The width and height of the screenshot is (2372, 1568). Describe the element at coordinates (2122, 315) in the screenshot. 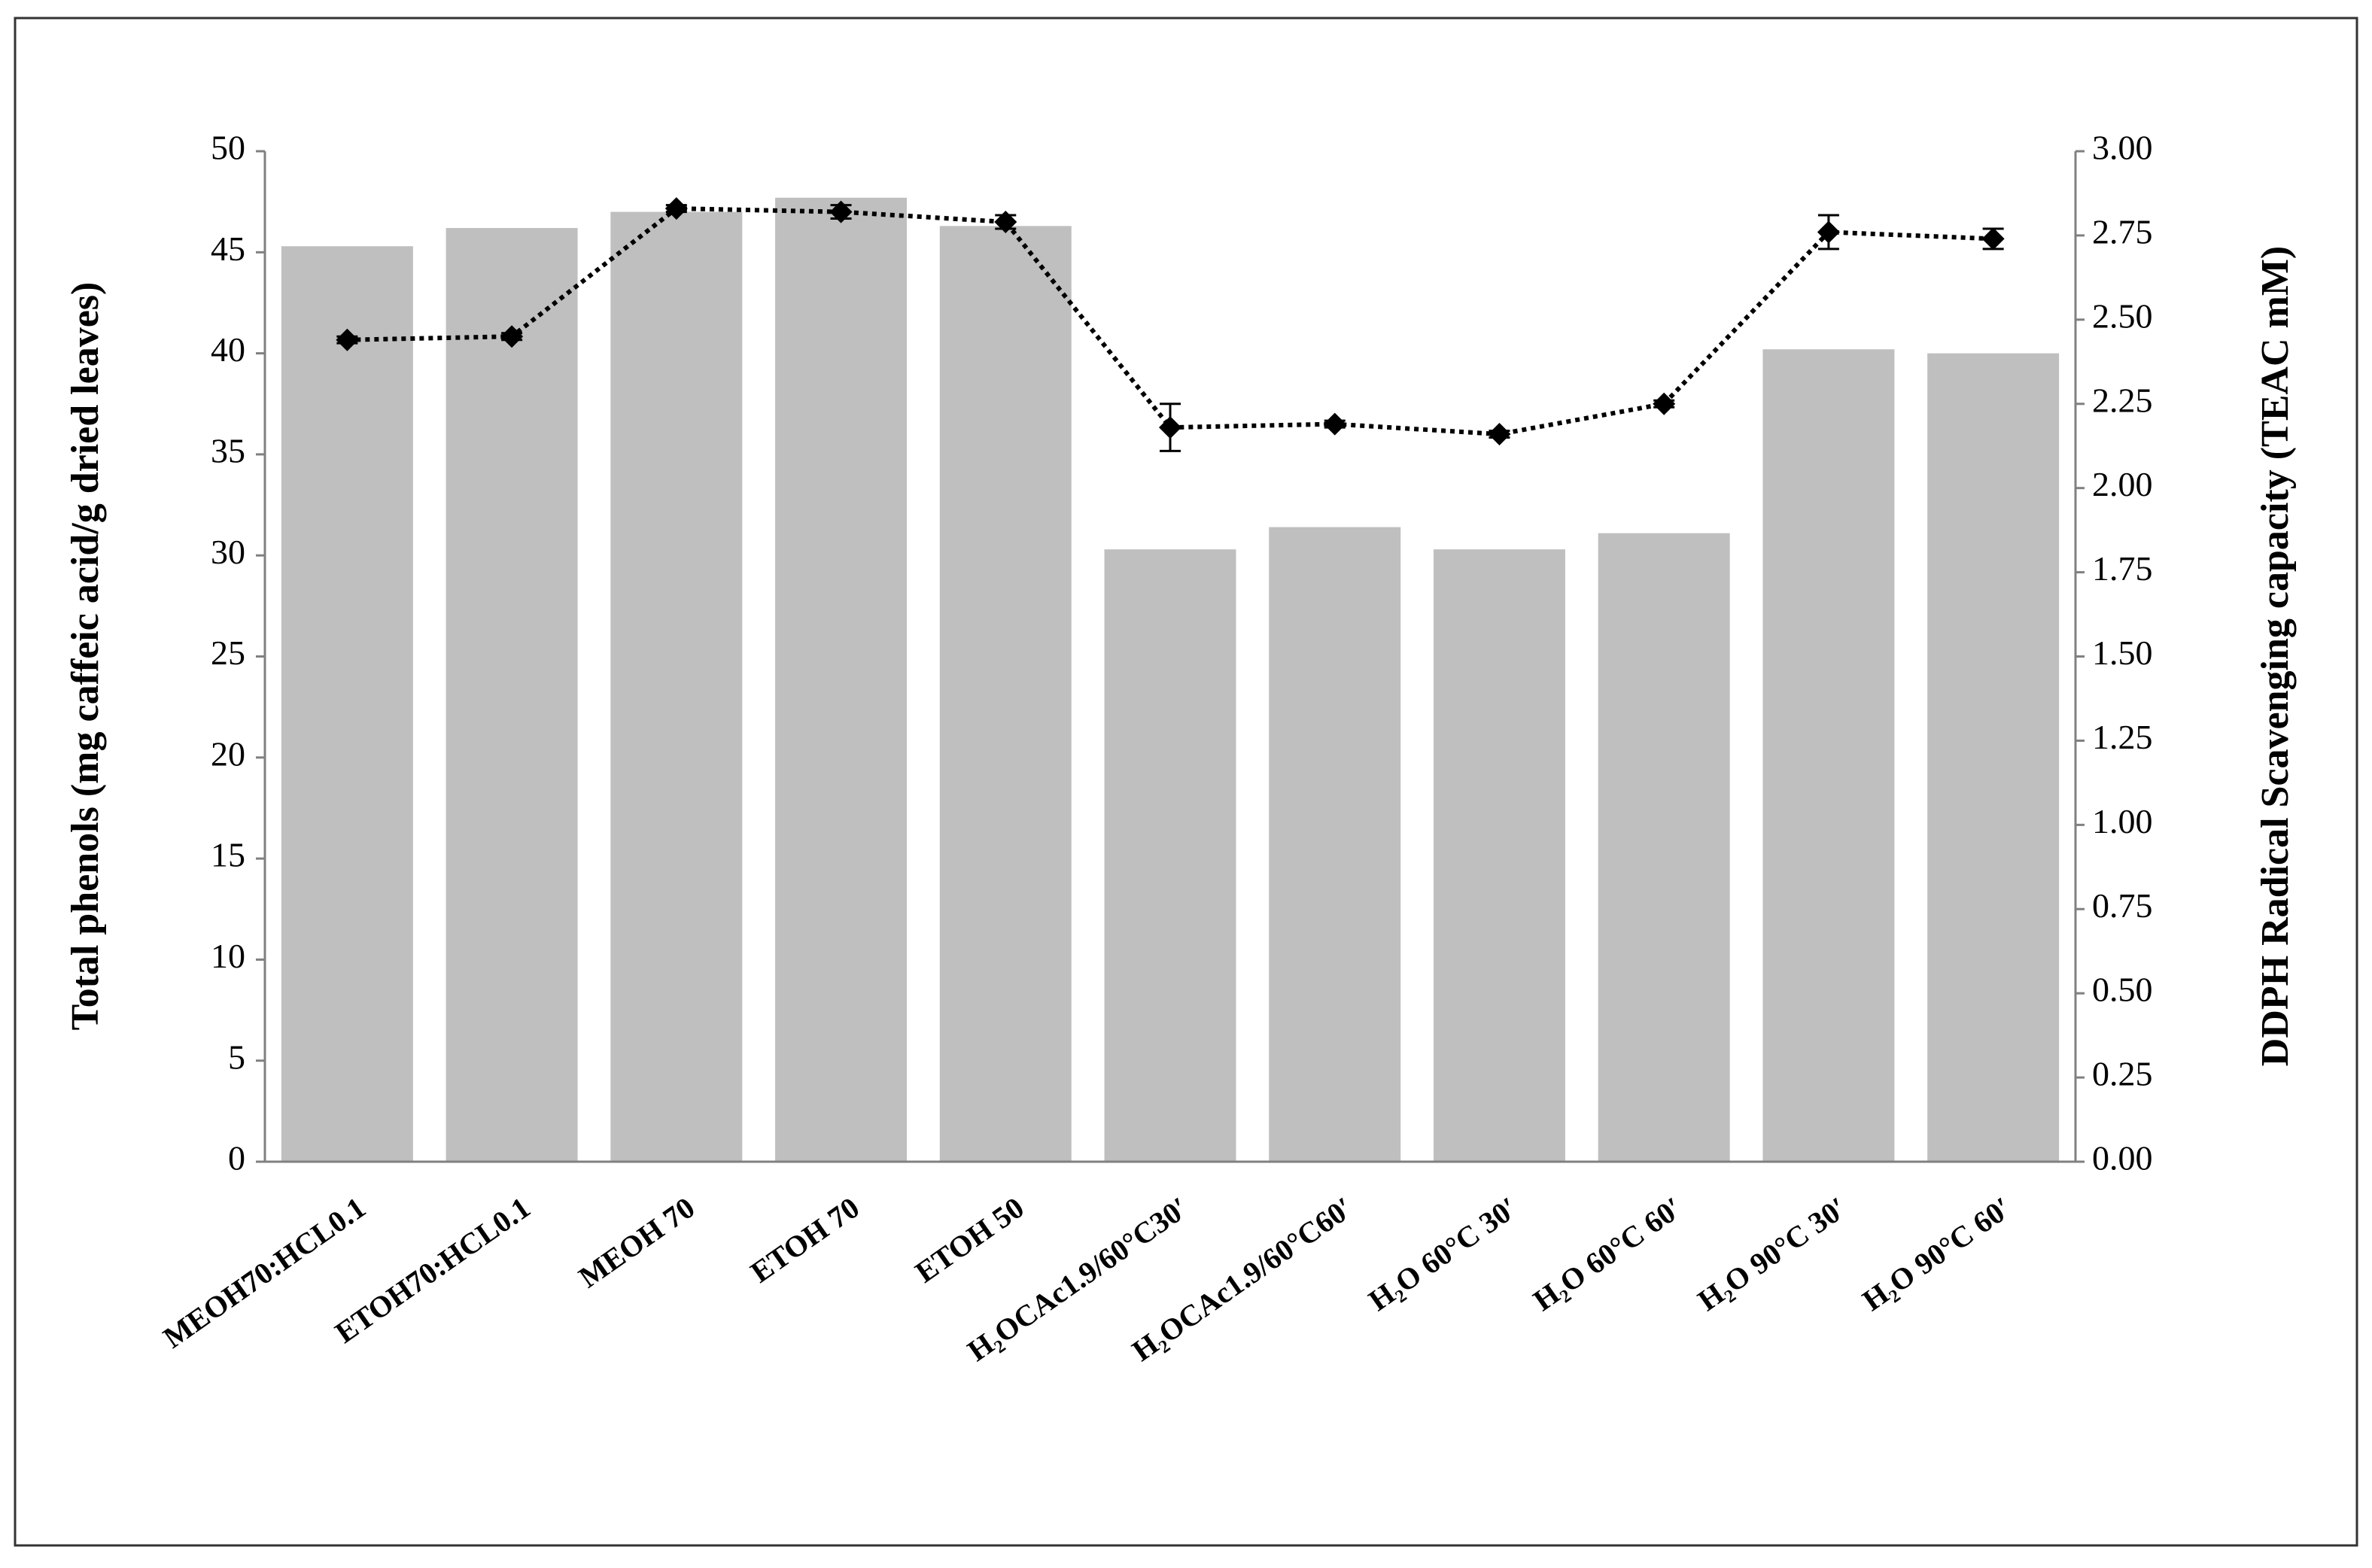

I see `y2-tick-label: 2.50` at that location.